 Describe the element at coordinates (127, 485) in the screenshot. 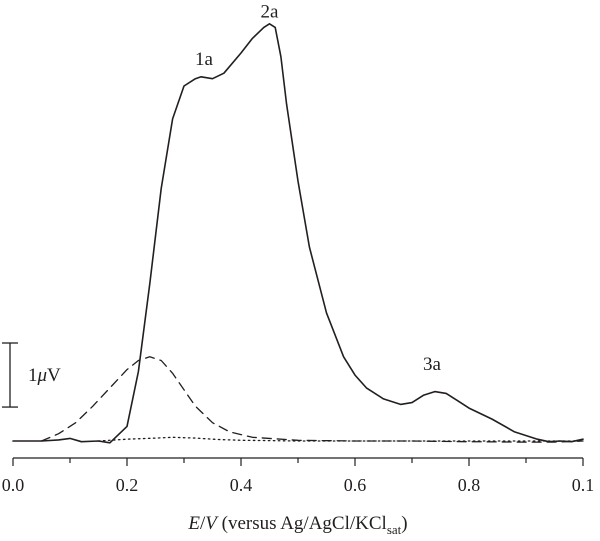

I see `x-tick-label: 0.2` at that location.